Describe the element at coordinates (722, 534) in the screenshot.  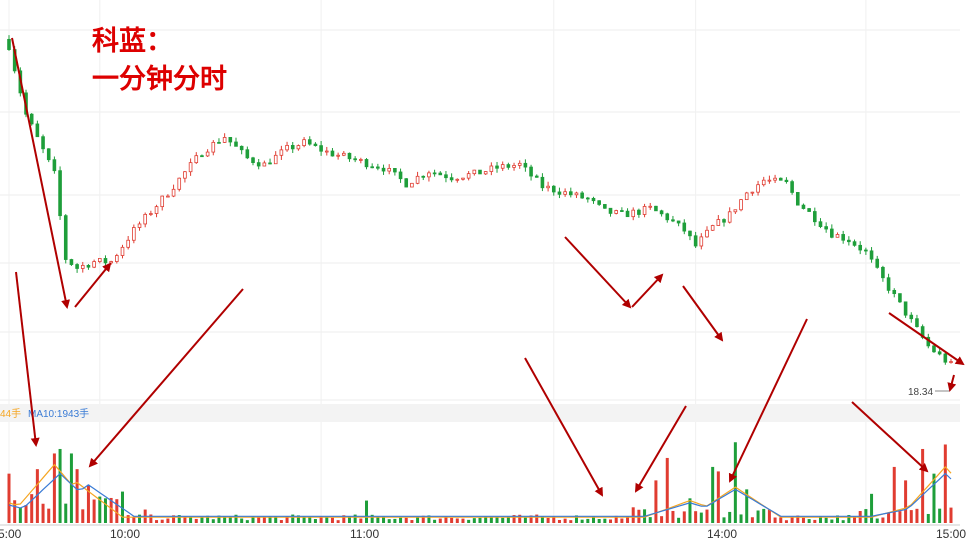
I see `x-tick-1400: 14:00` at that location.